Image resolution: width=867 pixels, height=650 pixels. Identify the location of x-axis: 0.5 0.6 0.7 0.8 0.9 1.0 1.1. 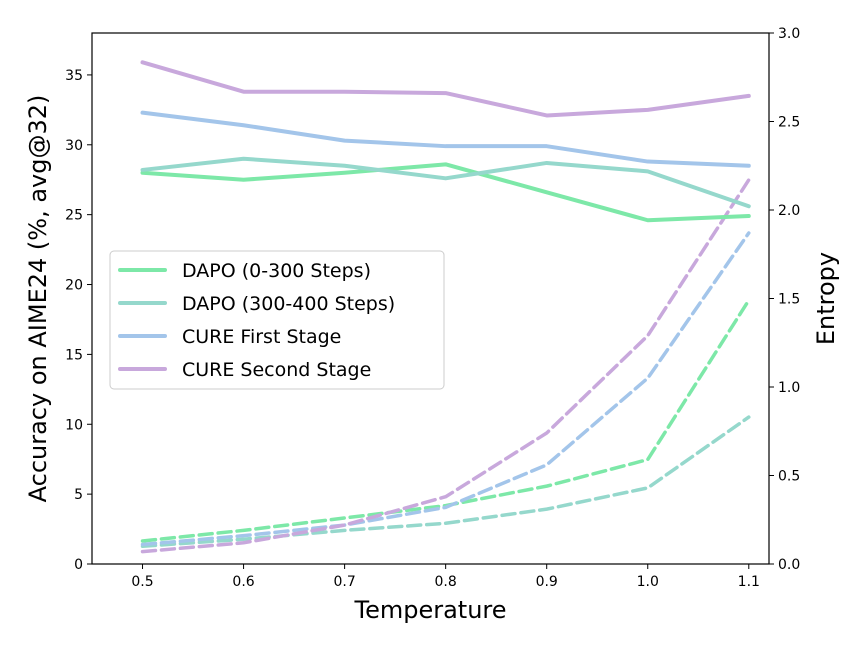
(445, 577).